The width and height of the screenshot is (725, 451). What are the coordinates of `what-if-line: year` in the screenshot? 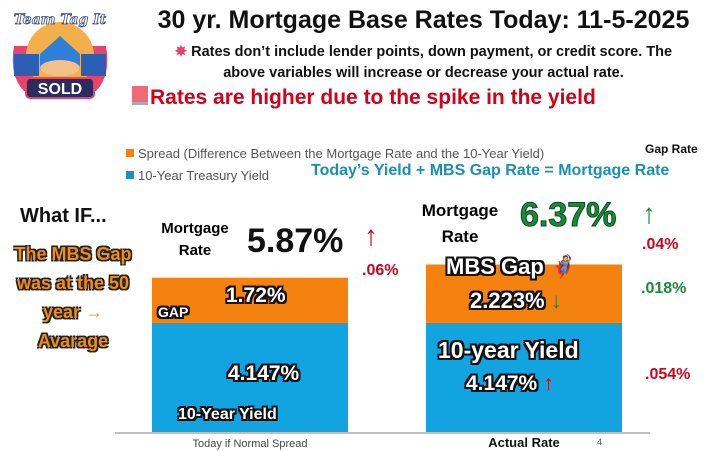 It's located at (61, 312).